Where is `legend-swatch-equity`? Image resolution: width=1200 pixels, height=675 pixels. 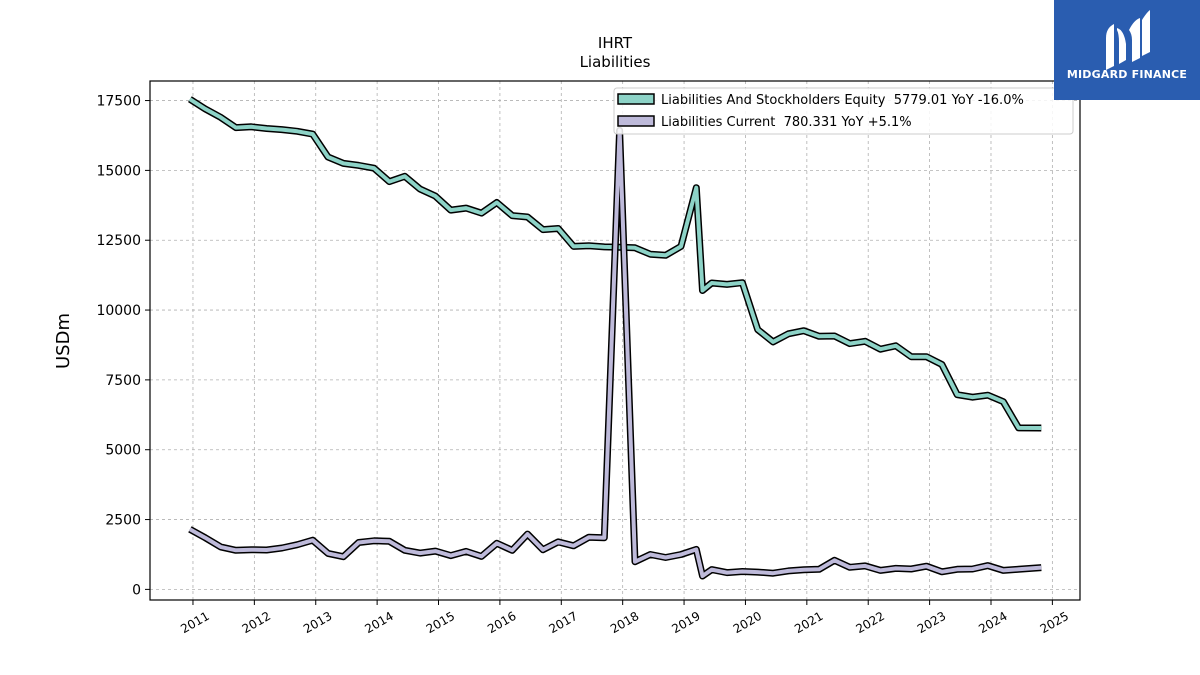
legend-swatch-equity is located at coordinates (636, 99).